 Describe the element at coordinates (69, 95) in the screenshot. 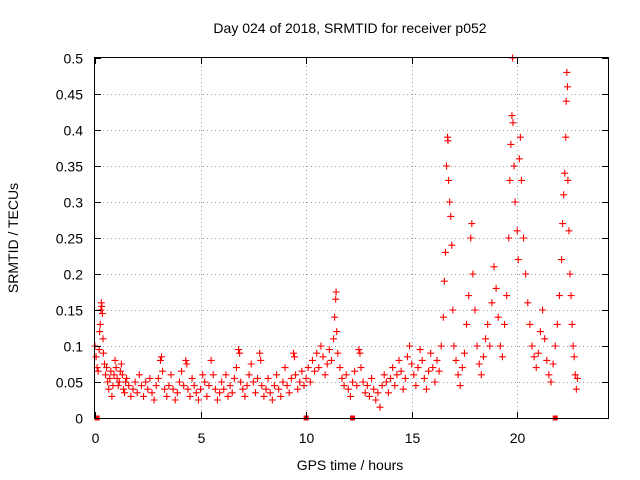

I see `y-tick-label: 0.45` at that location.